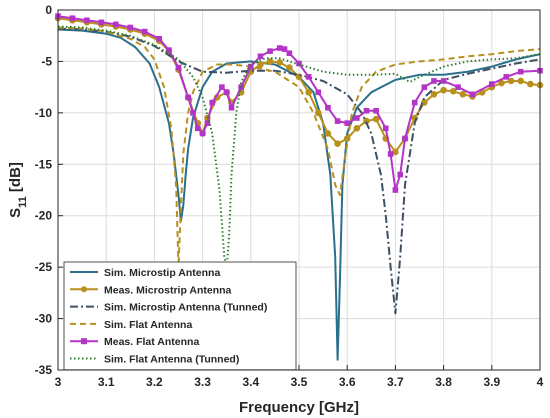  What do you see at coordinates (15, 213) in the screenshot?
I see `y-axis-label-main: S` at bounding box center [15, 213].